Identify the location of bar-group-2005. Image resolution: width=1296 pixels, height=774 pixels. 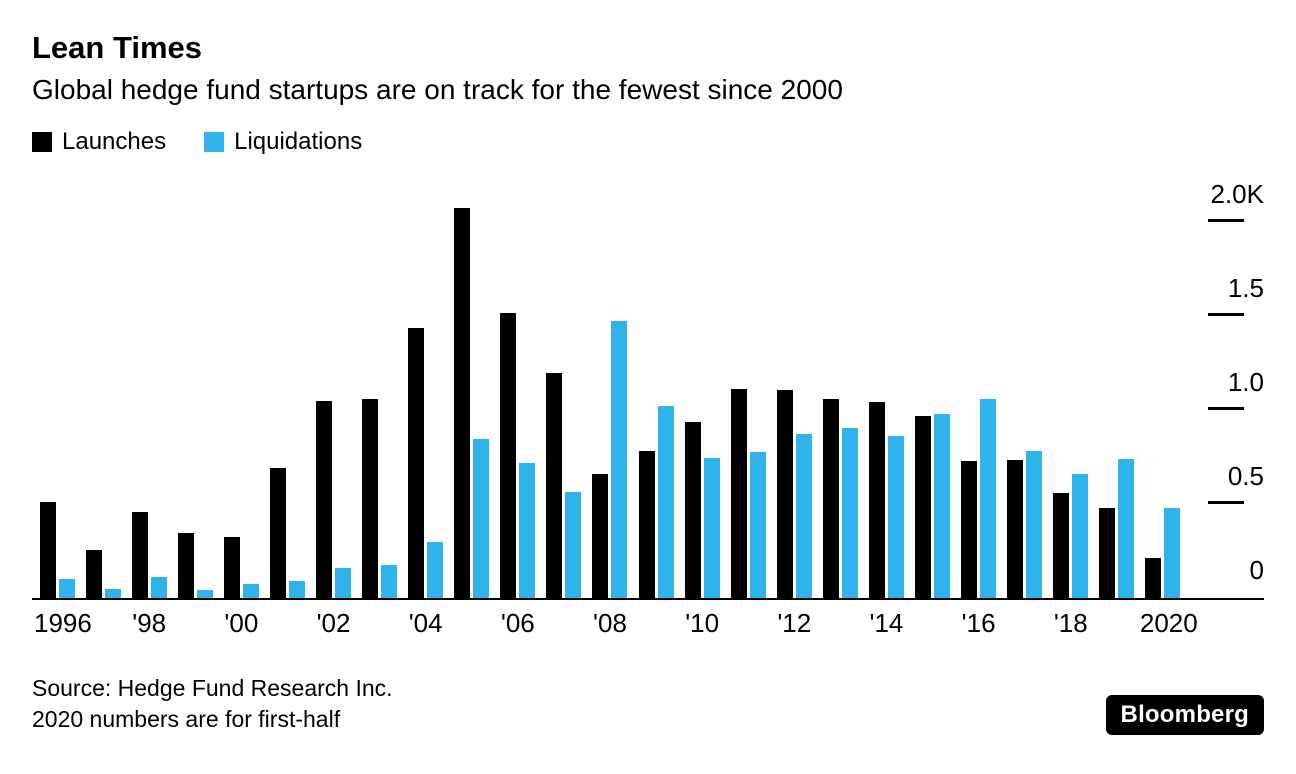
(472, 403).